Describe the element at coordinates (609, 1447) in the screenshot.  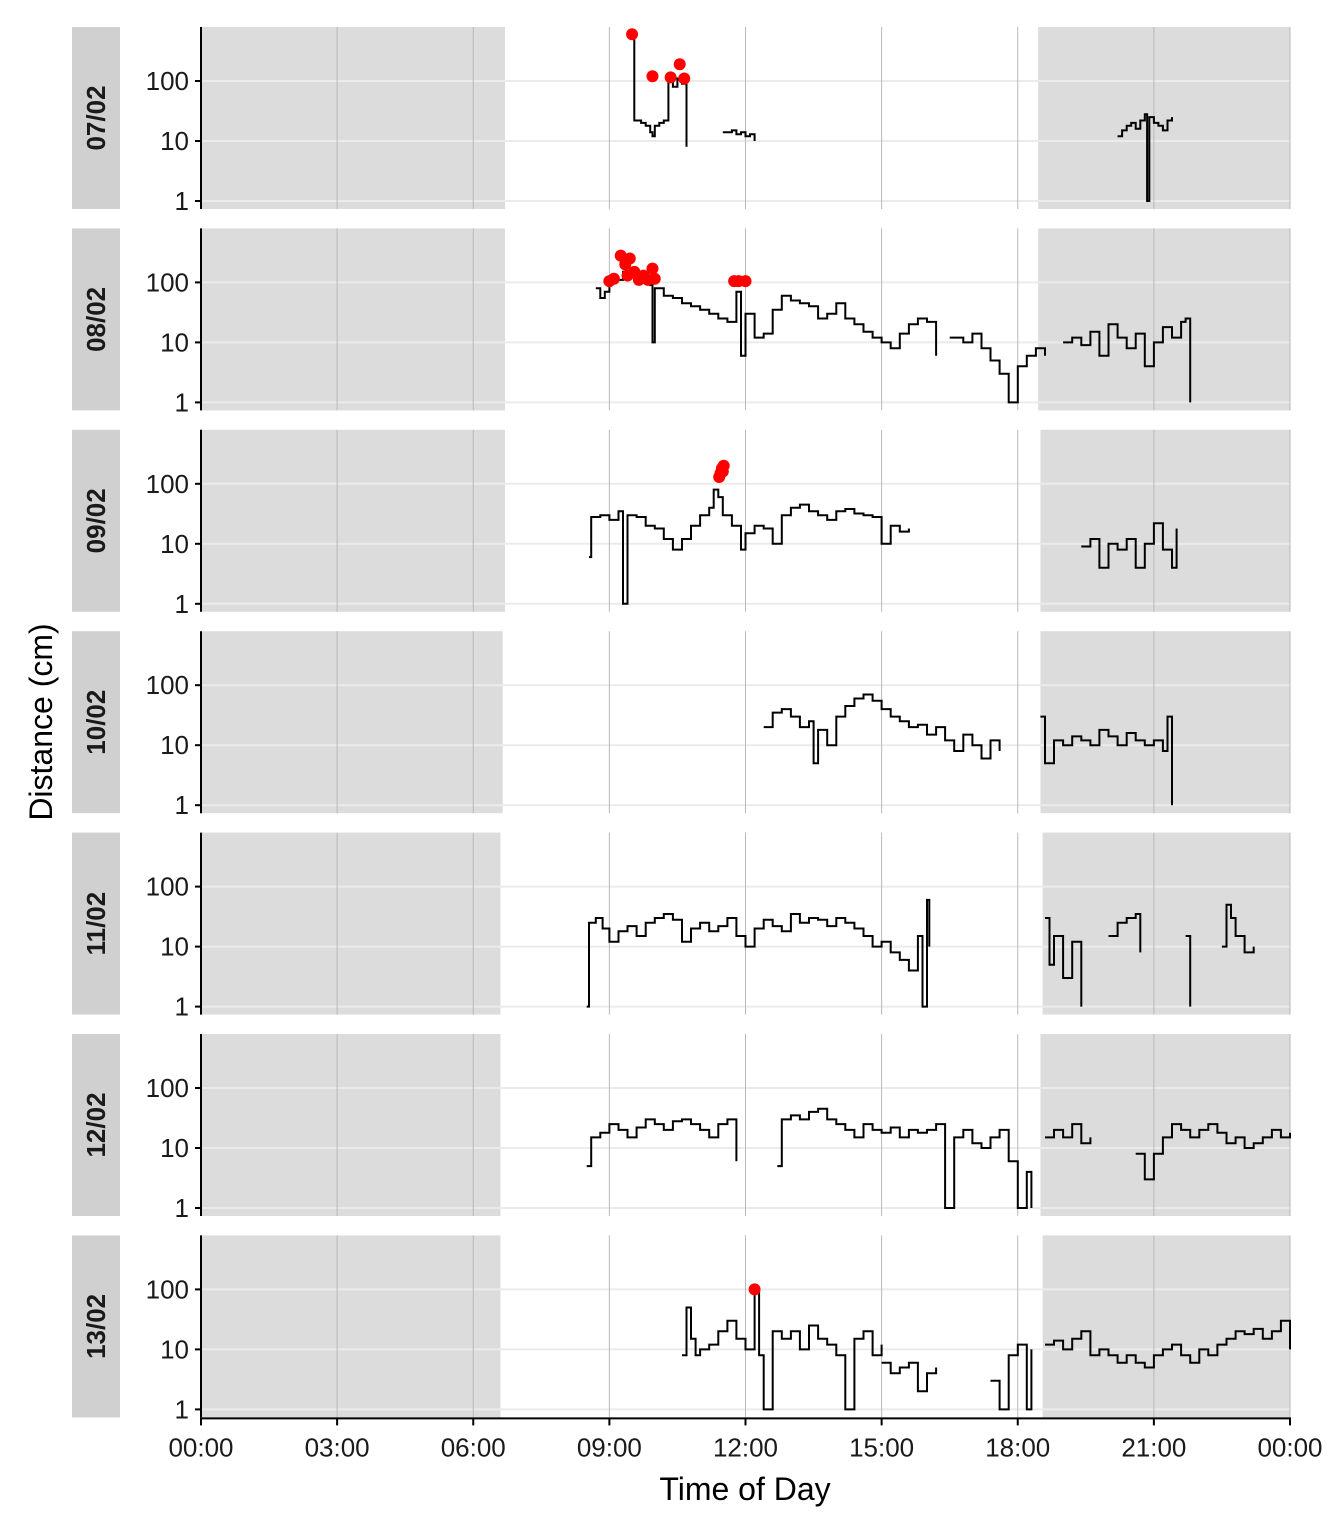
I see `x-tick-label: 09:00` at that location.